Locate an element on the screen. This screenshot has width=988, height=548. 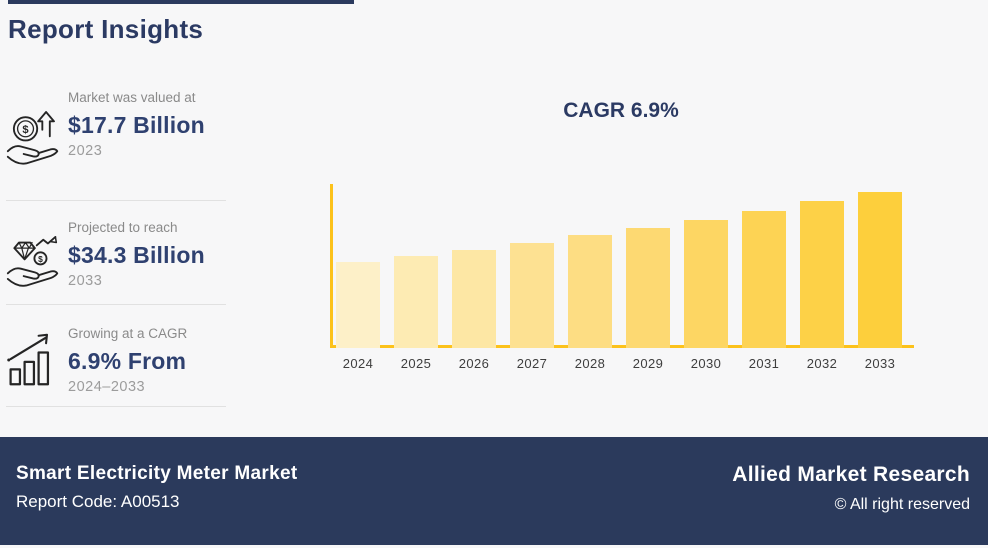
bar-2025 is located at coordinates (416, 302).